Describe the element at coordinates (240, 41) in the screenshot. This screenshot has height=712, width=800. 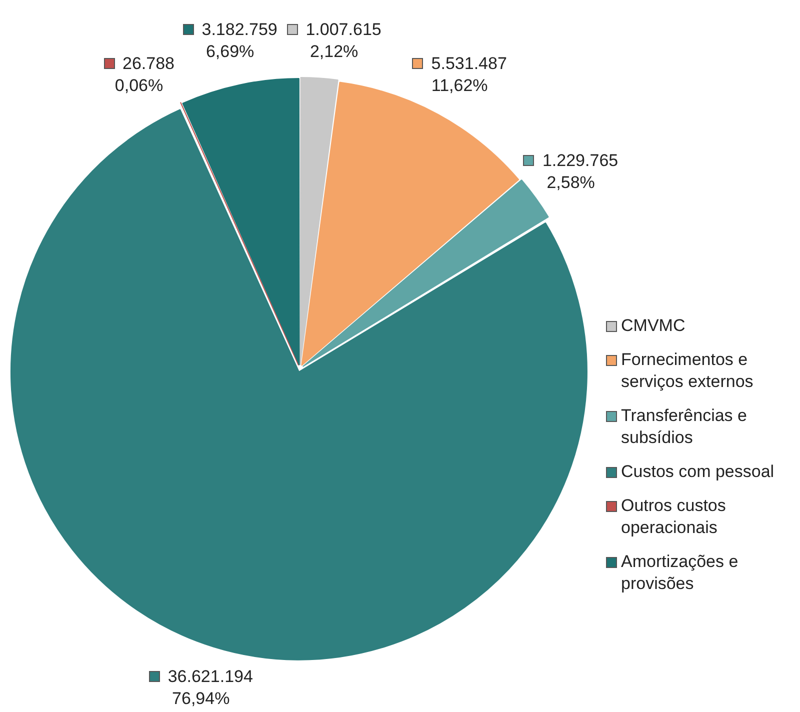
I see `data-label: 3.182.759 6,69%` at that location.